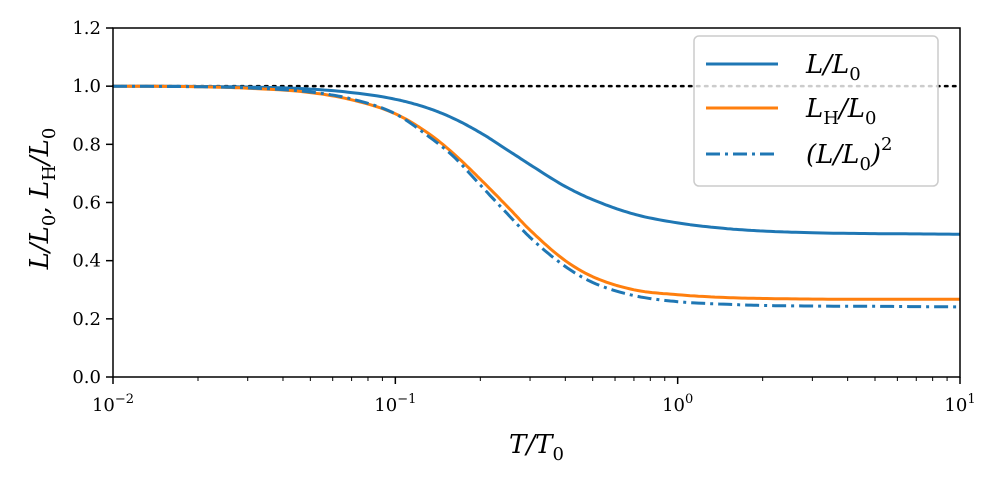 This screenshot has width=996, height=481. I want to click on legend-2-close: ), so click(875, 155).